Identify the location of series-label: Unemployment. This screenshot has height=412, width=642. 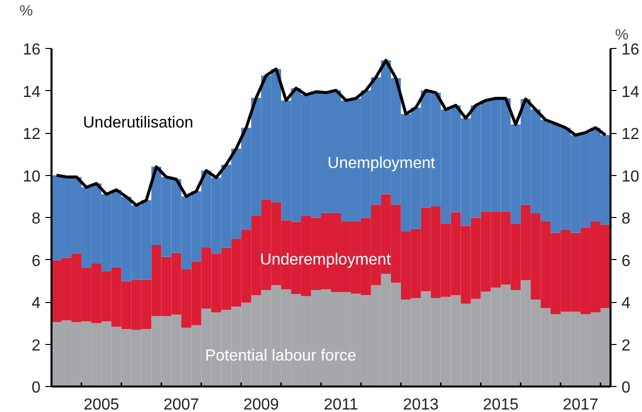
(382, 163).